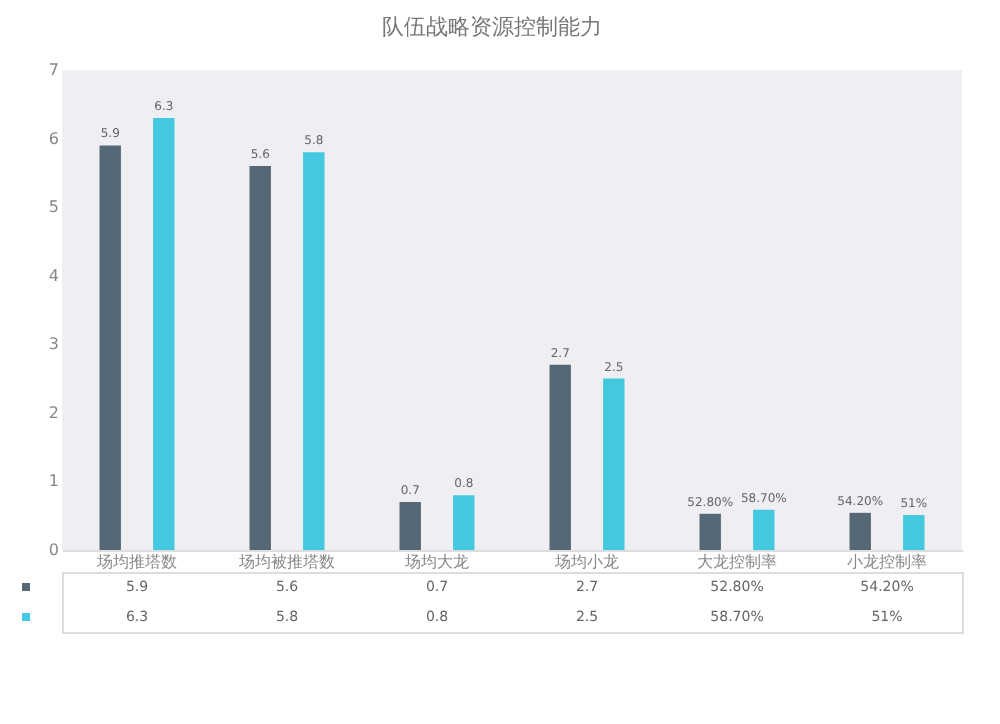  What do you see at coordinates (53, 481) in the screenshot?
I see `y-tick-label: 1` at bounding box center [53, 481].